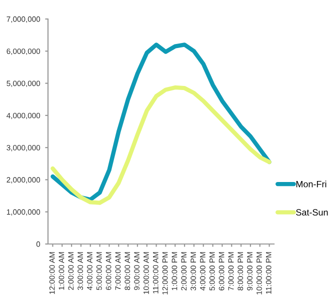 This screenshot has width=333, height=302. I want to click on legend-label: Mon-Fri, so click(311, 184).